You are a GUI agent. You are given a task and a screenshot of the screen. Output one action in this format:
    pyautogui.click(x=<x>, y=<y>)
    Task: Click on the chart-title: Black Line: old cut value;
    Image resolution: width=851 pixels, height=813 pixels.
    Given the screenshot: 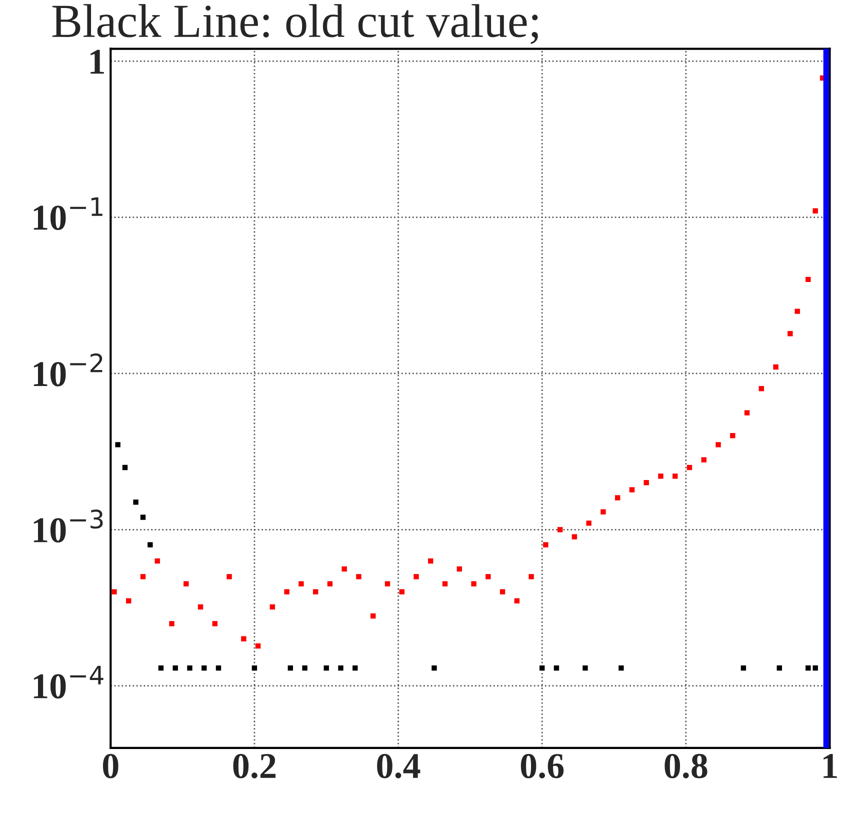 What is the action you would take?
    pyautogui.click(x=295, y=24)
    